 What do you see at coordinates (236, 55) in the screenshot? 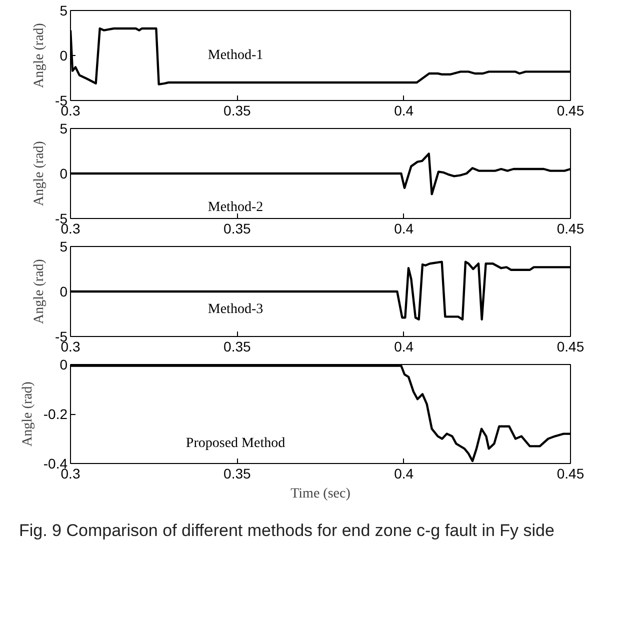
I see `annotation: Method-1` at bounding box center [236, 55].